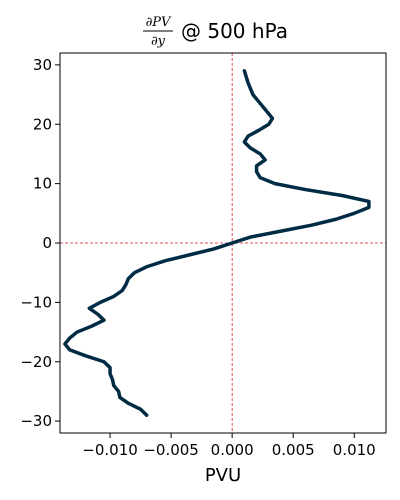 This screenshot has height=500, width=400. I want to click on title-suffix: @ 500 hPa, so click(234, 31).